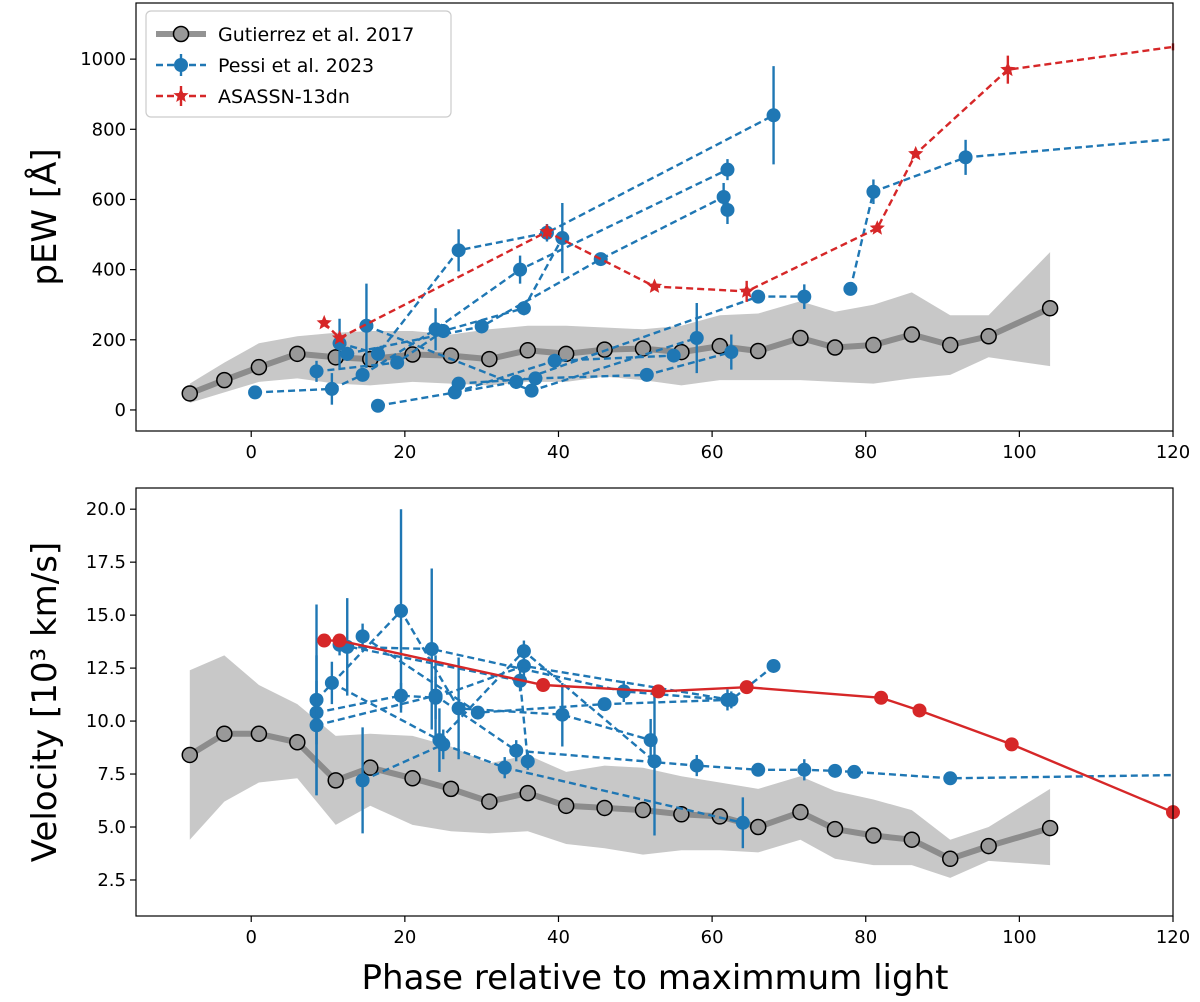  What do you see at coordinates (106, 668) in the screenshot?
I see `y-tick-label: 12.5` at bounding box center [106, 668].